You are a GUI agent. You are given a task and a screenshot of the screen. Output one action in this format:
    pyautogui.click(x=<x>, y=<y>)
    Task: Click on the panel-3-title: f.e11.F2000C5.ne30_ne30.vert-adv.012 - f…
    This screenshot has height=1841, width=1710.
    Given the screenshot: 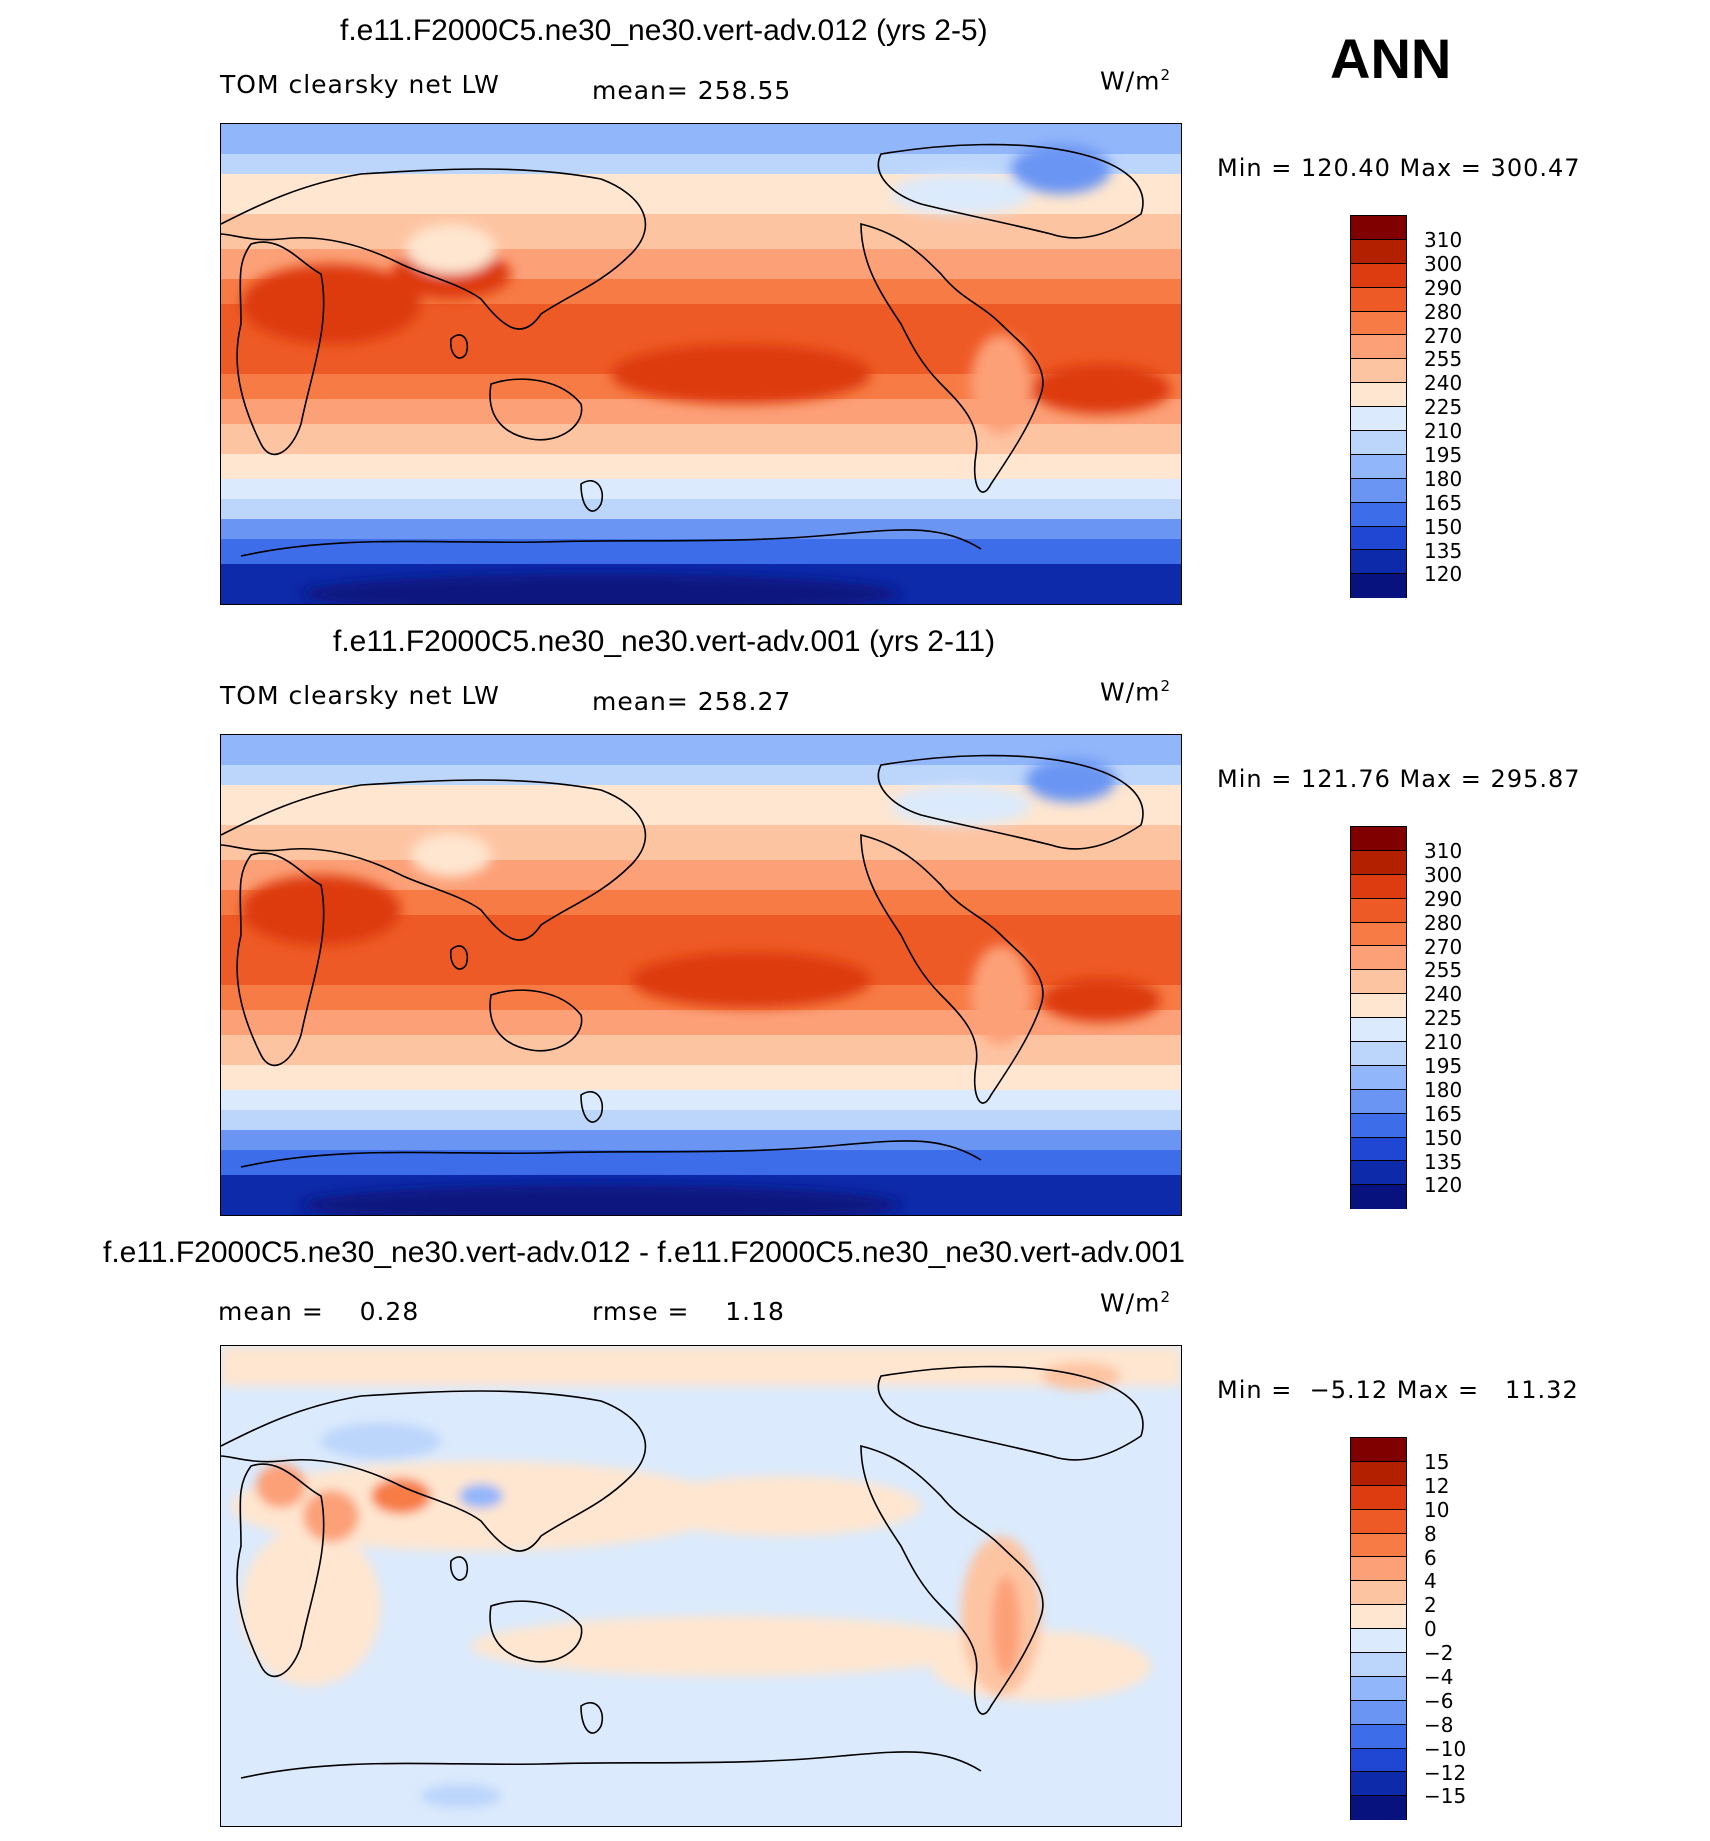 What is the action you would take?
    pyautogui.click(x=644, y=1252)
    